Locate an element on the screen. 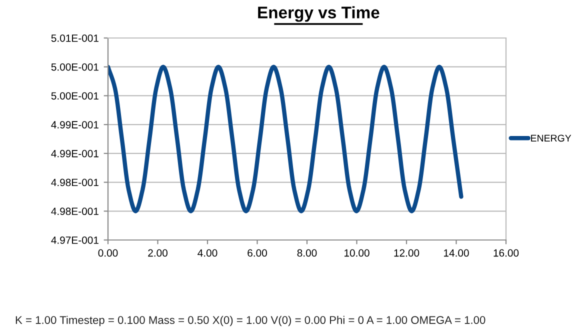 The height and width of the screenshot is (333, 579). x-tick-label: 10.00 is located at coordinates (357, 253).